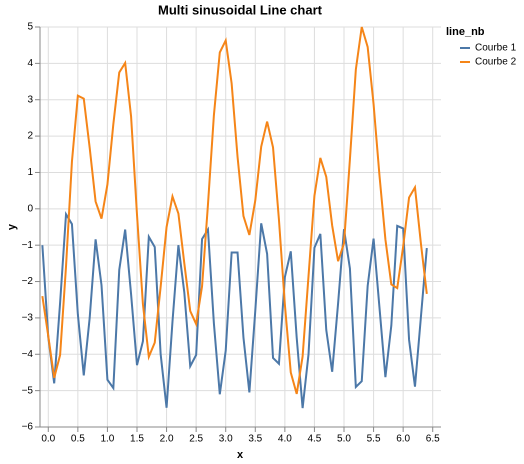 The image size is (524, 464). What do you see at coordinates (28, 318) in the screenshot?
I see `y-tick-label: −3` at bounding box center [28, 318].